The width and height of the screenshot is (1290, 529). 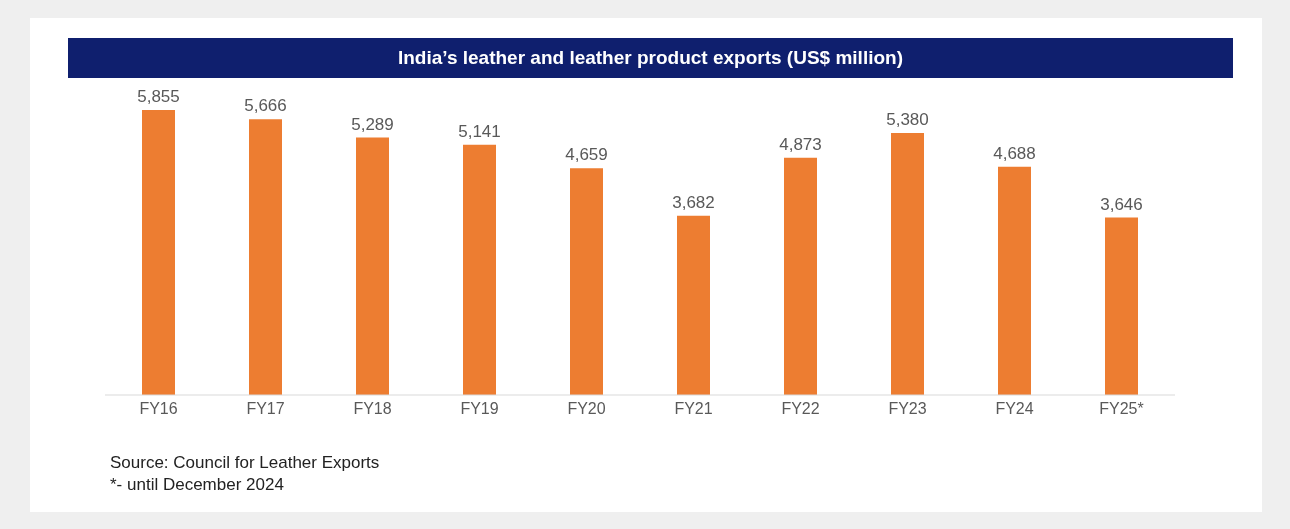 I want to click on x-tick-label: FY25*, so click(x=1121, y=409).